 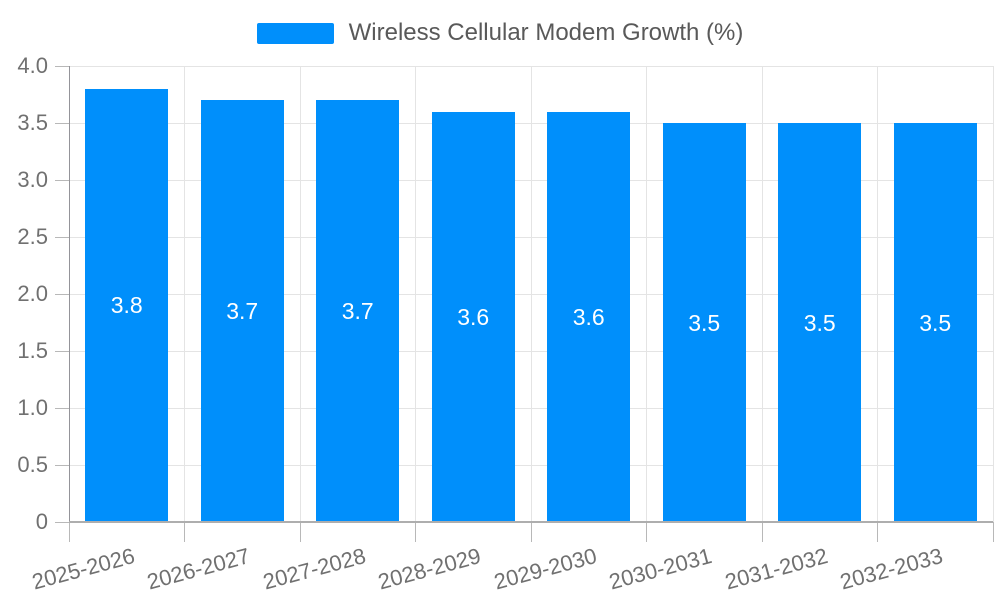 I want to click on y-axis-label: 4.0, so click(x=32, y=65).